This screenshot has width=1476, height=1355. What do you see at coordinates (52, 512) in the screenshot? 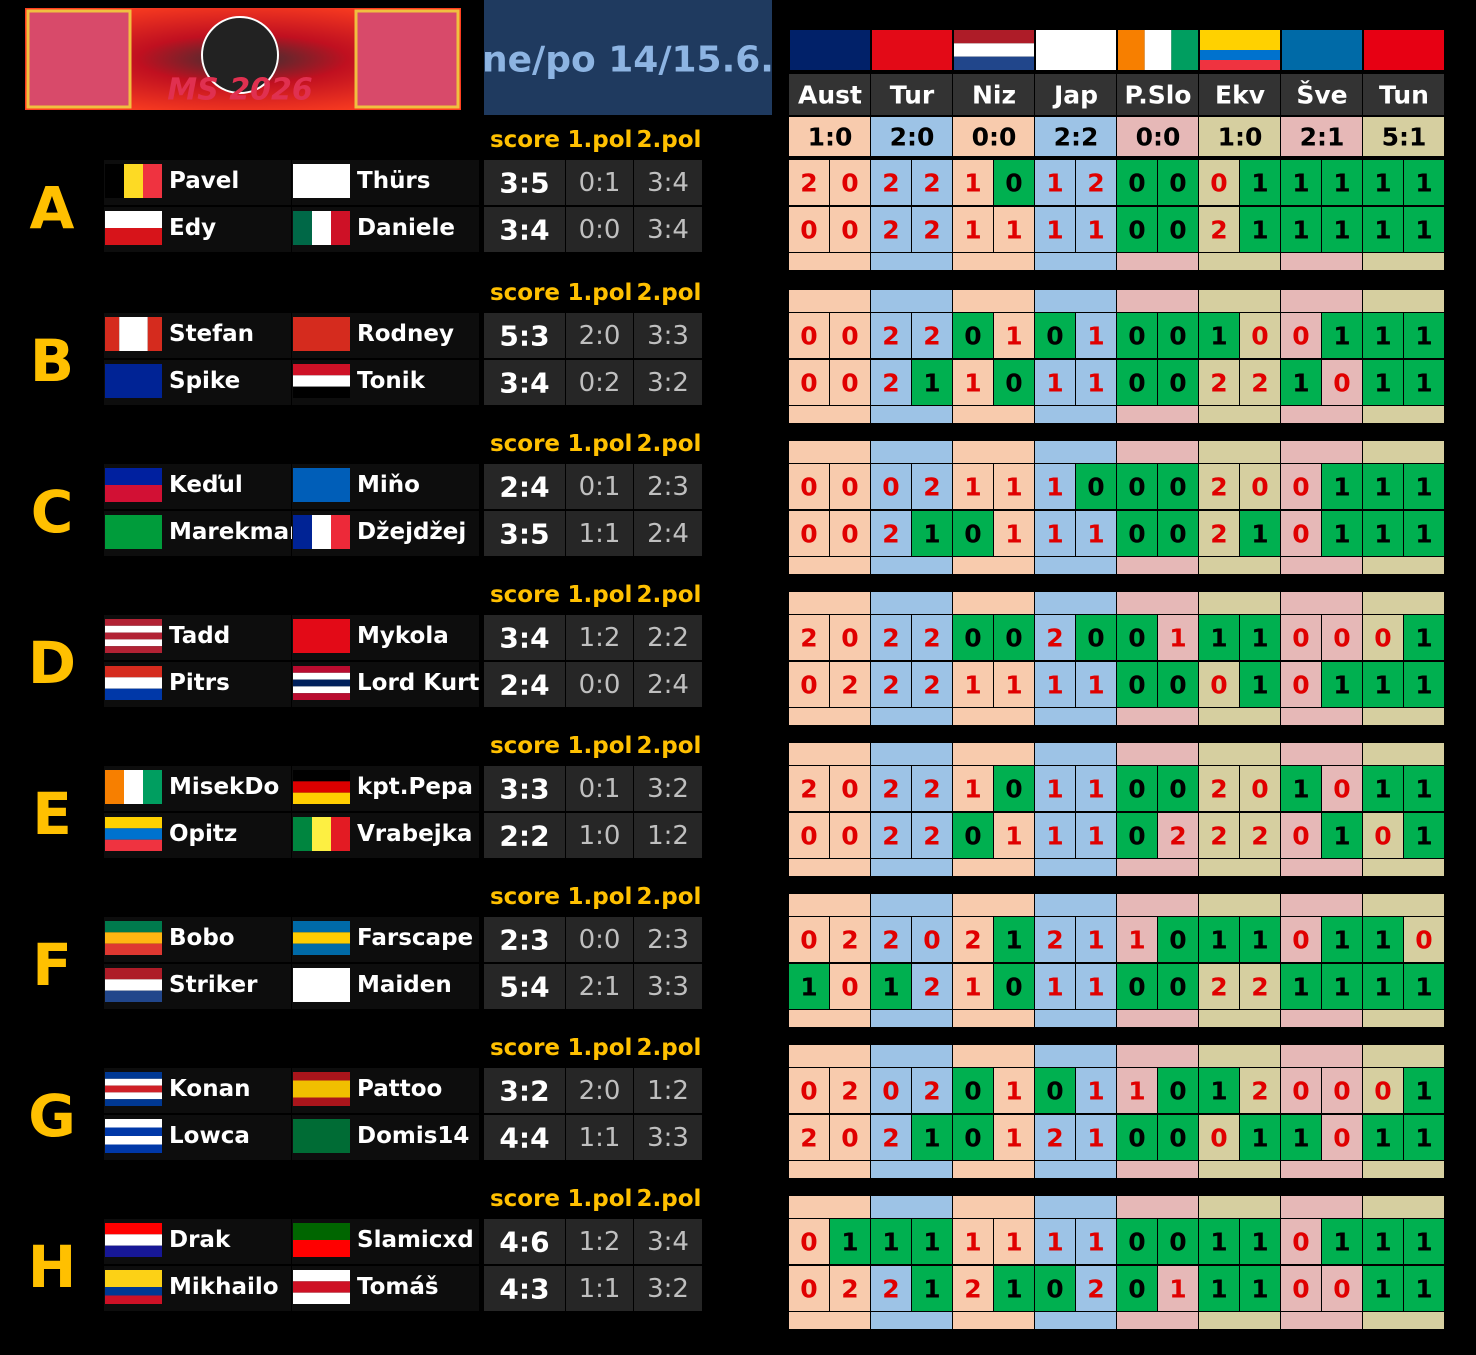
I see `group-letter: C` at bounding box center [52, 512].